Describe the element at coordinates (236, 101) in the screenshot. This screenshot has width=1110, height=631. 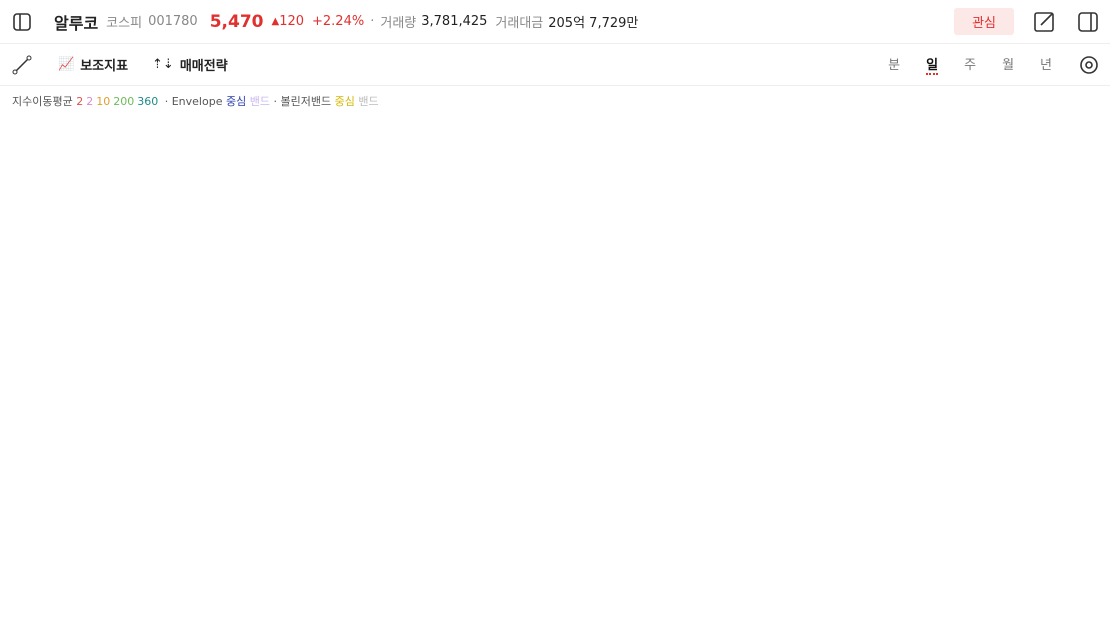
I see `legend-env-center: 중심` at that location.